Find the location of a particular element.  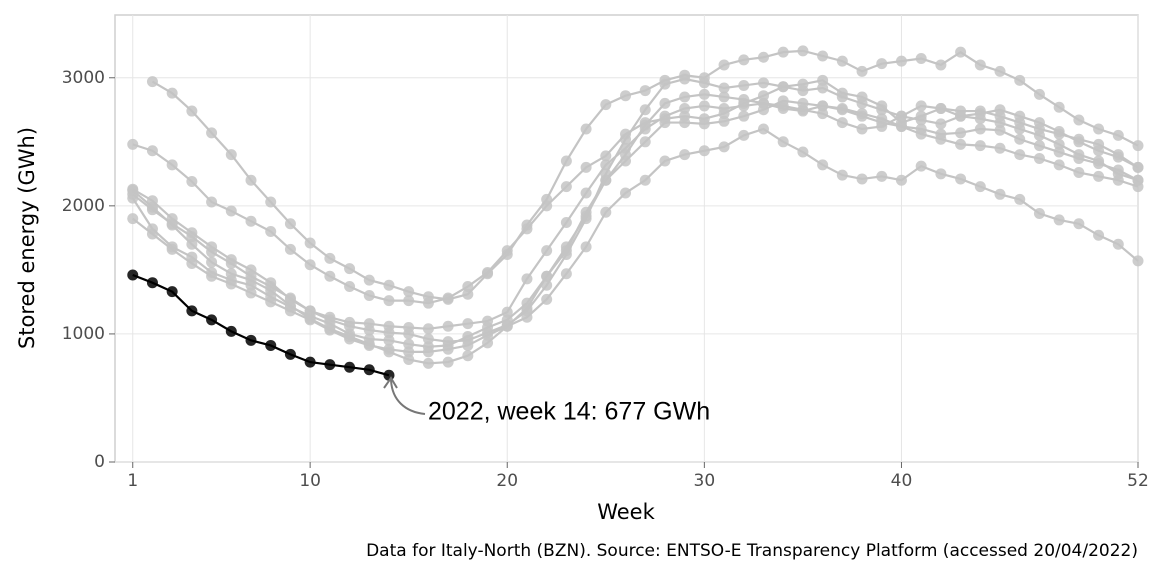

x-tick-label: 10 is located at coordinates (310, 481).